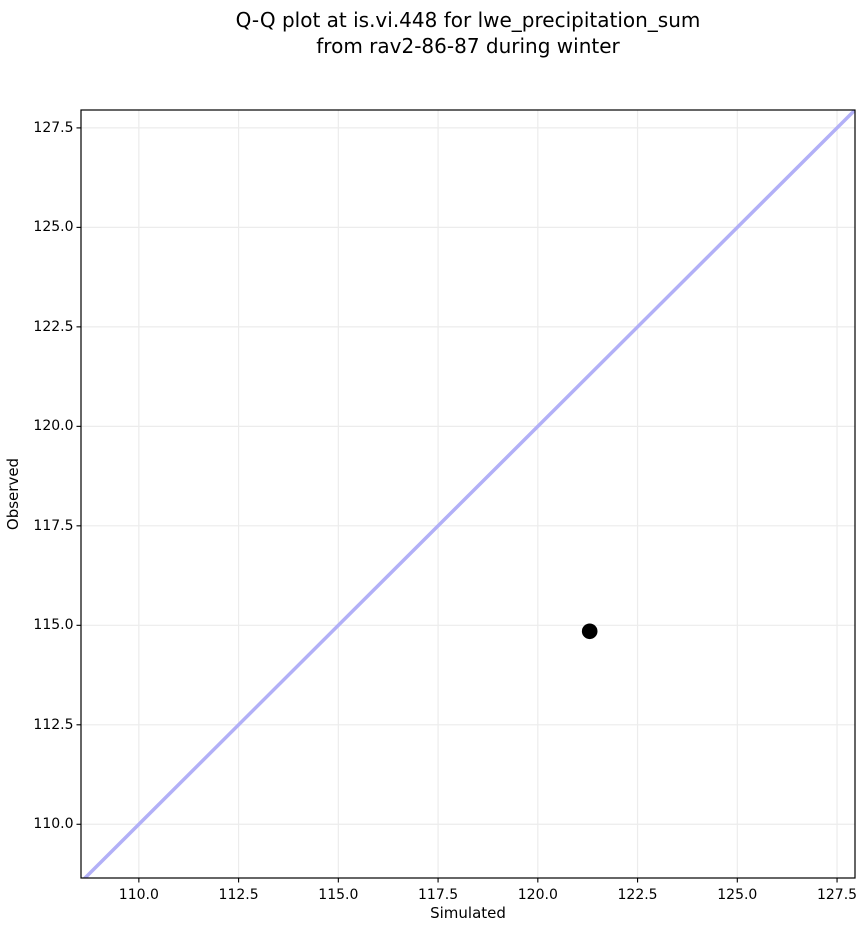 This screenshot has width=866, height=934. I want to click on y-tick-label: 120.0, so click(53, 426).